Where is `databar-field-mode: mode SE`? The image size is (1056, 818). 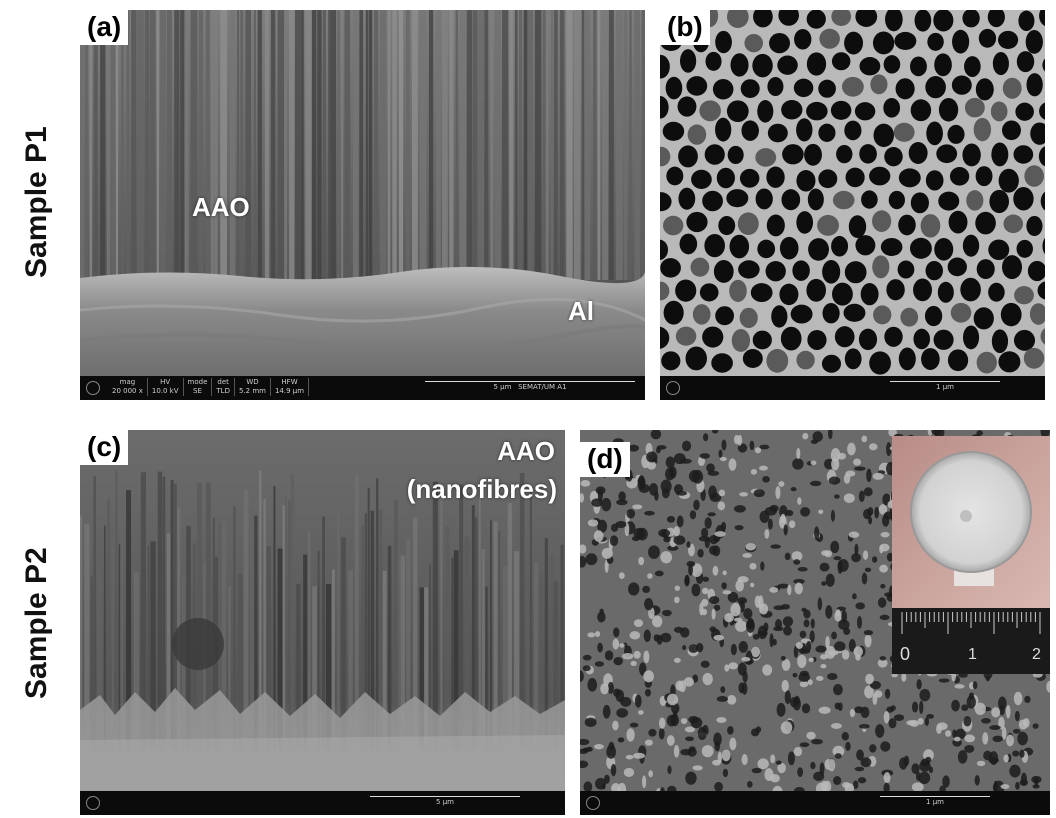
databar-field-mode: mode SE is located at coordinates (198, 387).